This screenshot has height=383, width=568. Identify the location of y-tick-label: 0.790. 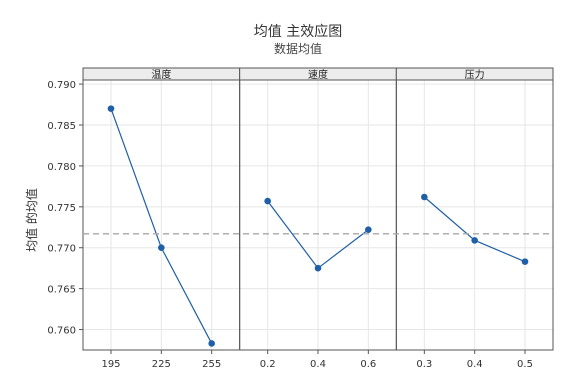
(61, 85).